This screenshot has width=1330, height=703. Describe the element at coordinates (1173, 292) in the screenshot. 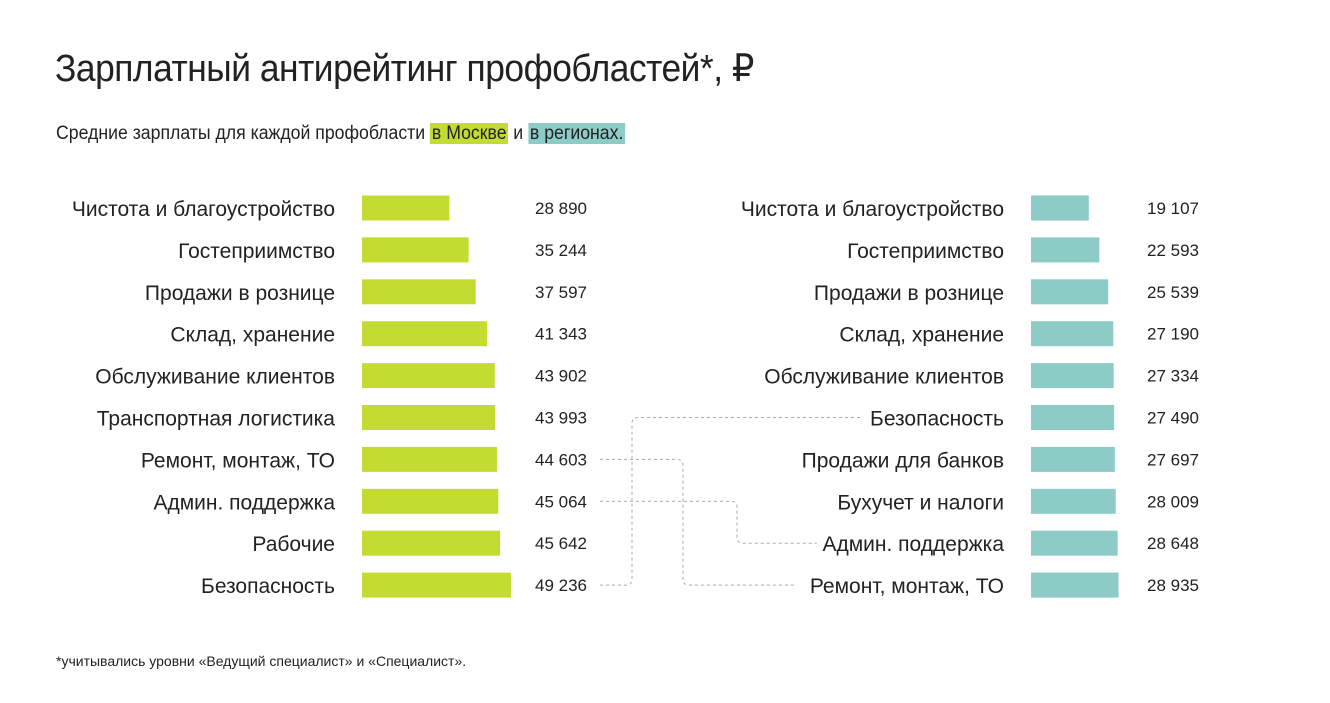

I see `value-label: 25 539` at that location.